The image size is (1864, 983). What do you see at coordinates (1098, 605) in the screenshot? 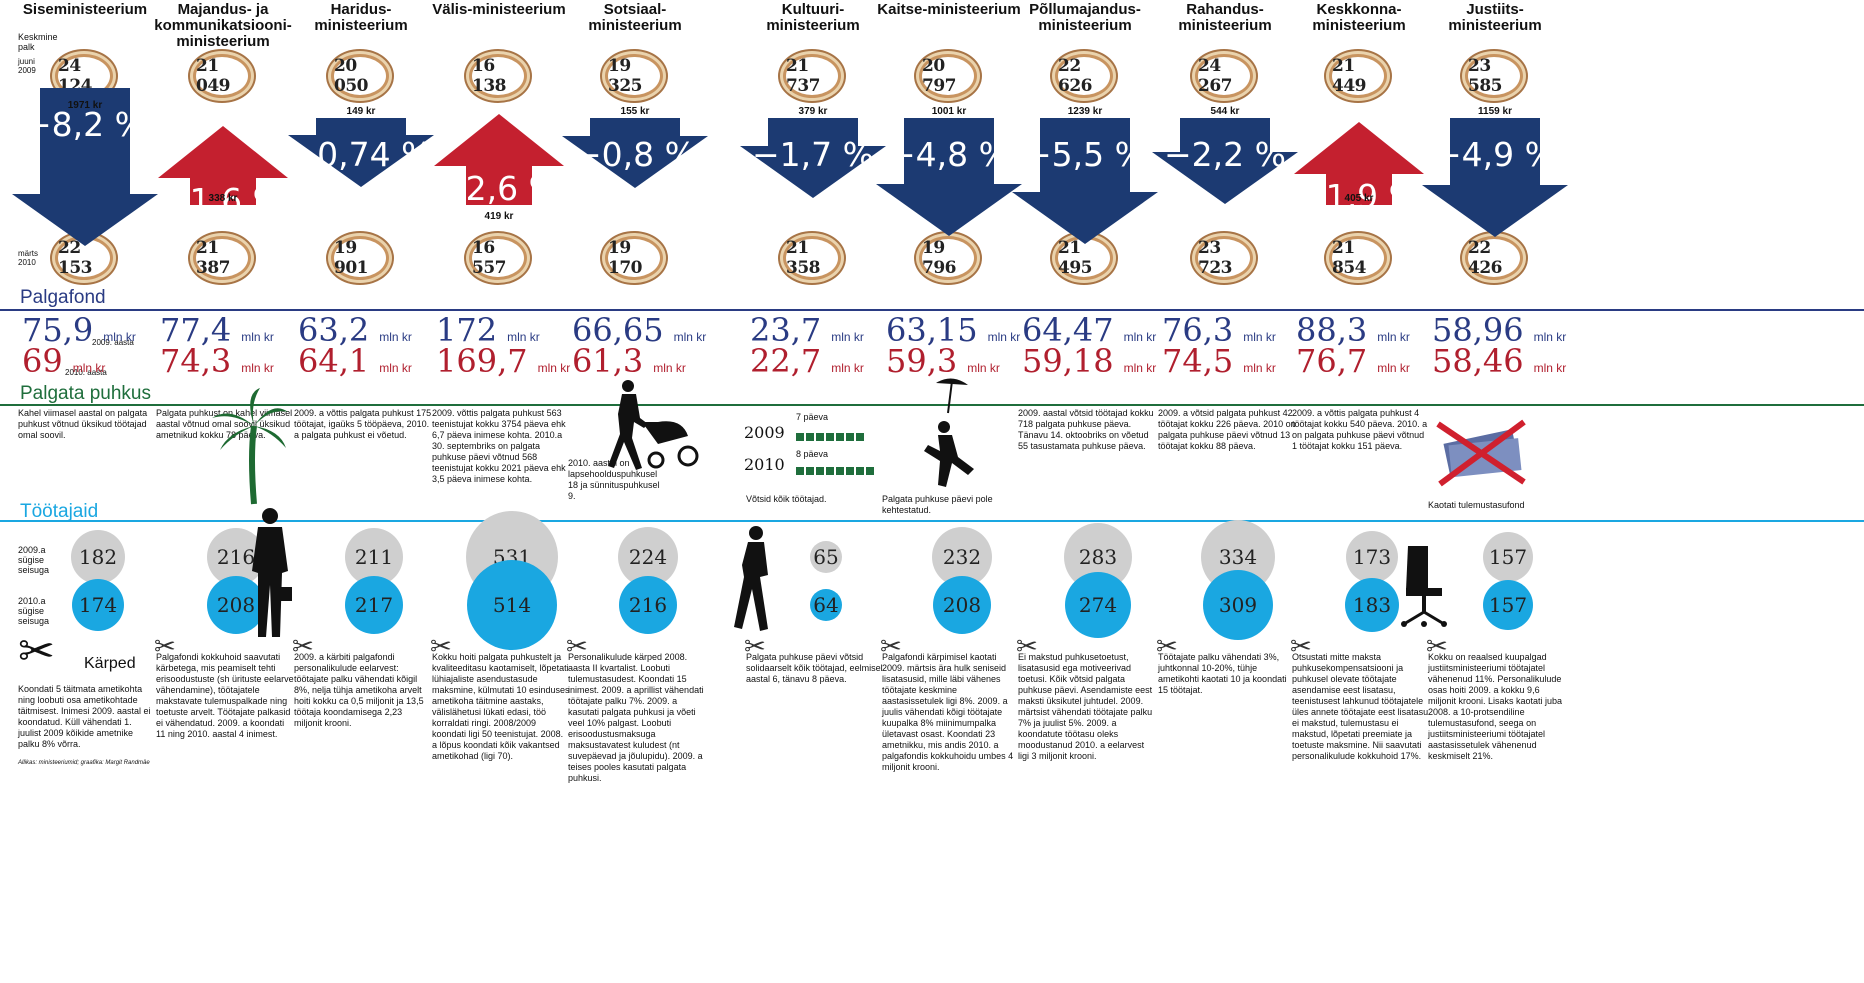
I see `employees-2010-circle: 274` at bounding box center [1098, 605].